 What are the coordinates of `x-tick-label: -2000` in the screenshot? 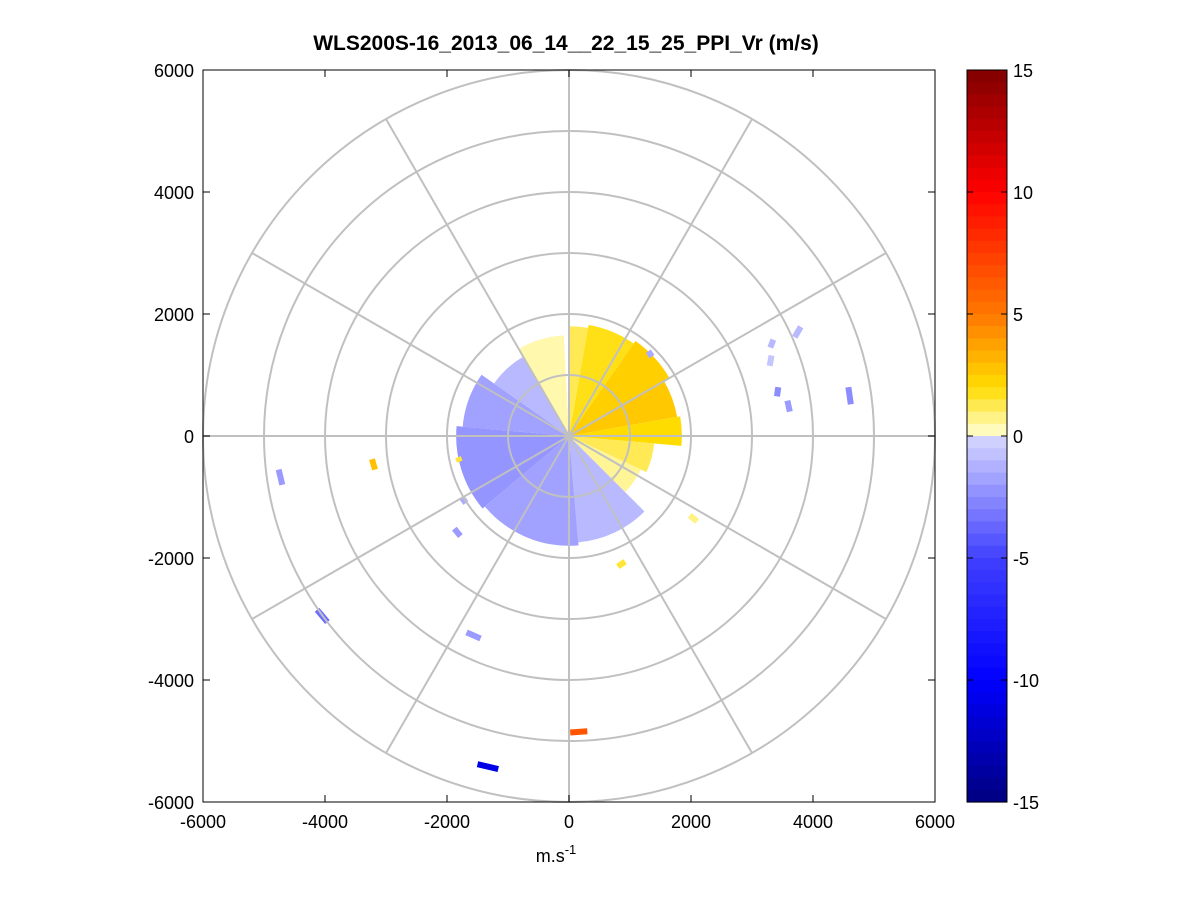 It's located at (447, 822).